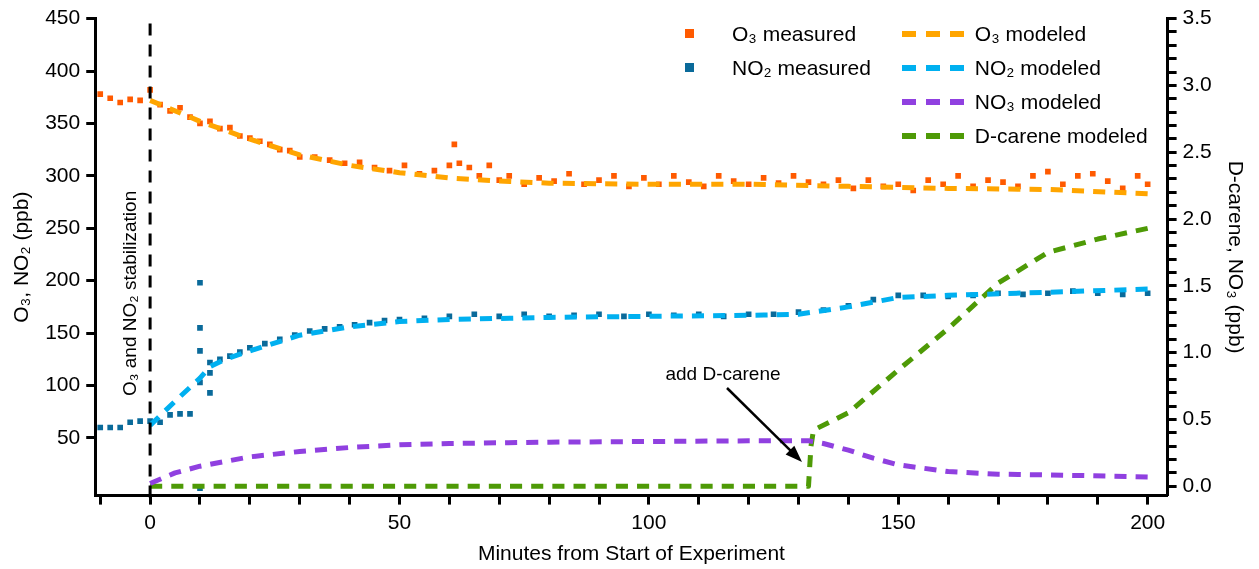 The image size is (1259, 569). Describe the element at coordinates (1197, 284) in the screenshot. I see `y2-tick-label: 1.5` at that location.